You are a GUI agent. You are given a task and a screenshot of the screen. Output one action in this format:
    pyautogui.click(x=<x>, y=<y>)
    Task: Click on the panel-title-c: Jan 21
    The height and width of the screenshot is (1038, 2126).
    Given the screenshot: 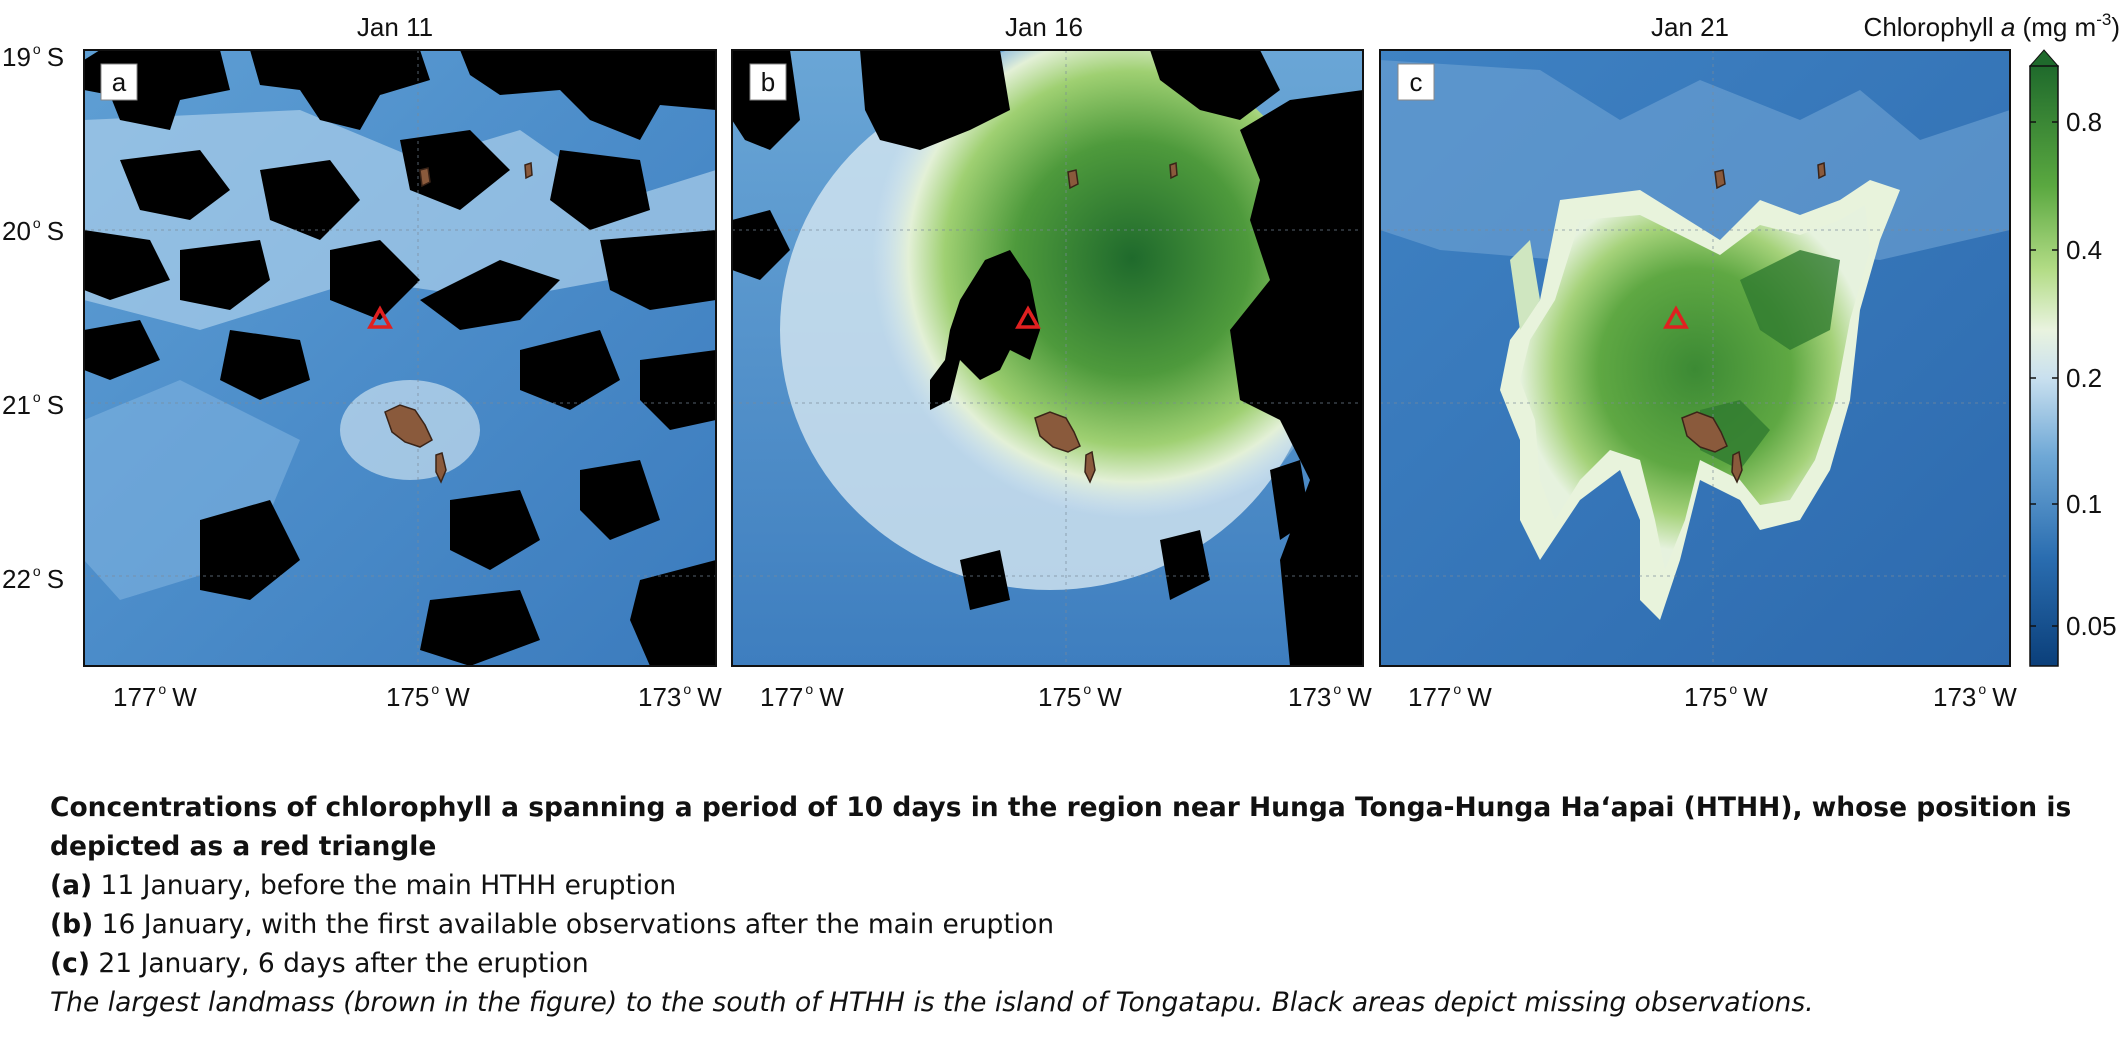 What is the action you would take?
    pyautogui.click(x=1690, y=27)
    